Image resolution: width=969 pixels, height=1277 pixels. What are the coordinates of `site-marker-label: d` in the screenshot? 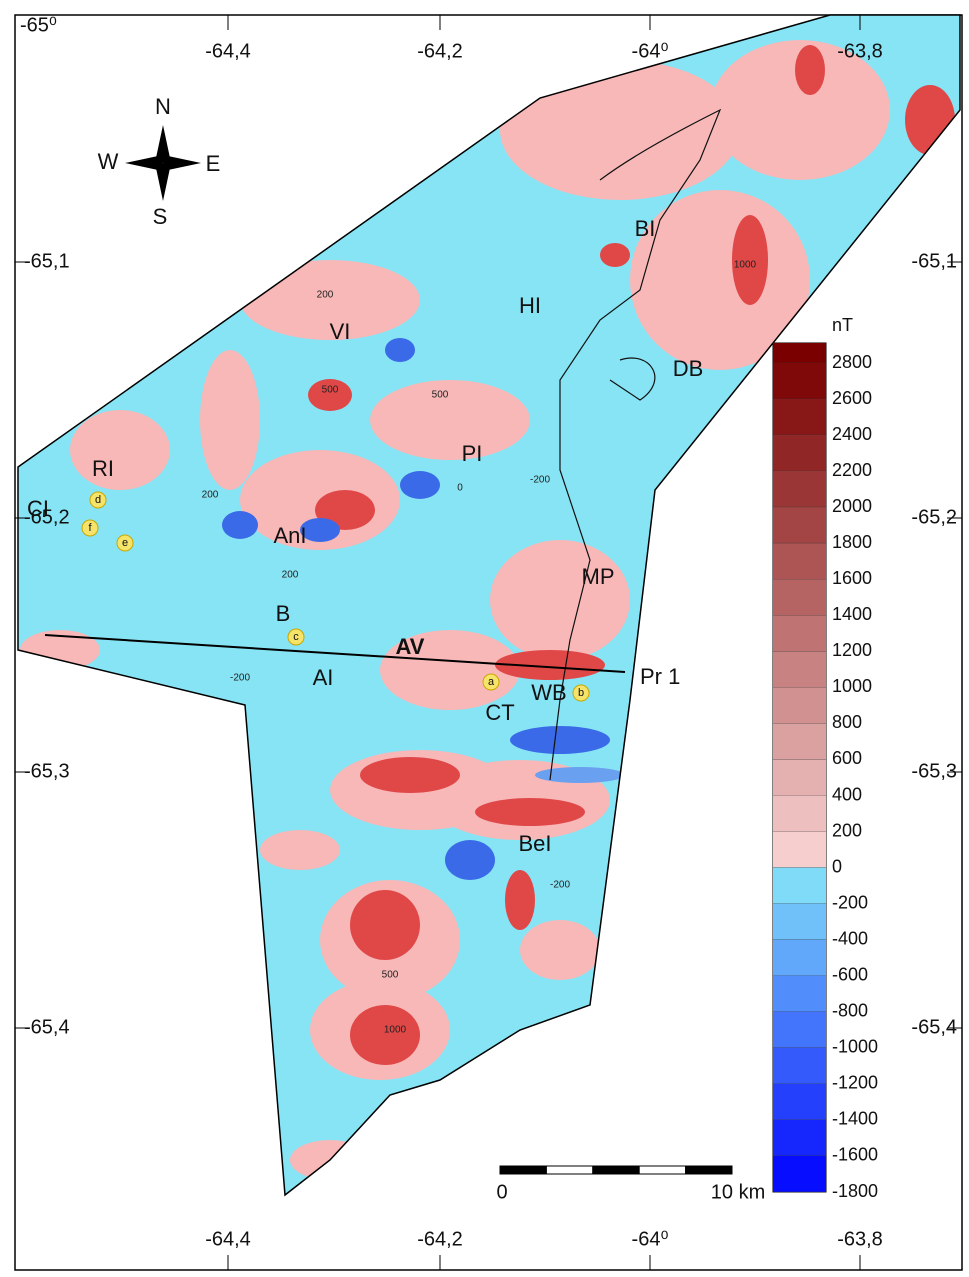 It's located at (98, 500).